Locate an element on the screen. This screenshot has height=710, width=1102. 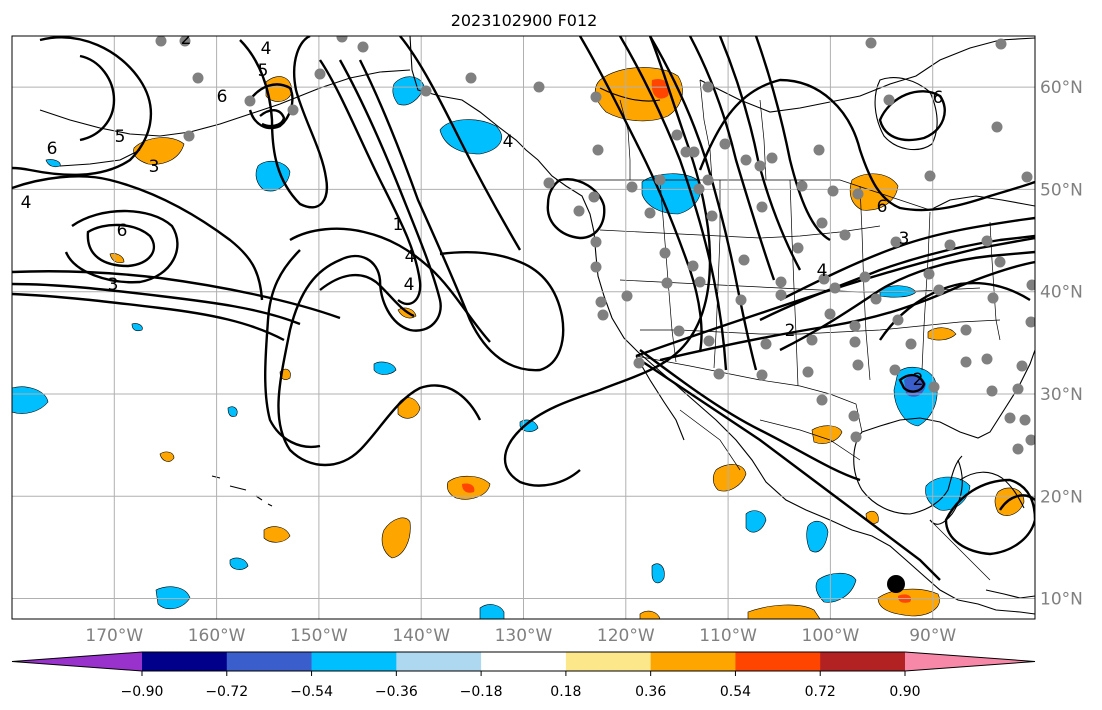
longitude-label: 90°W is located at coordinates (932, 636).